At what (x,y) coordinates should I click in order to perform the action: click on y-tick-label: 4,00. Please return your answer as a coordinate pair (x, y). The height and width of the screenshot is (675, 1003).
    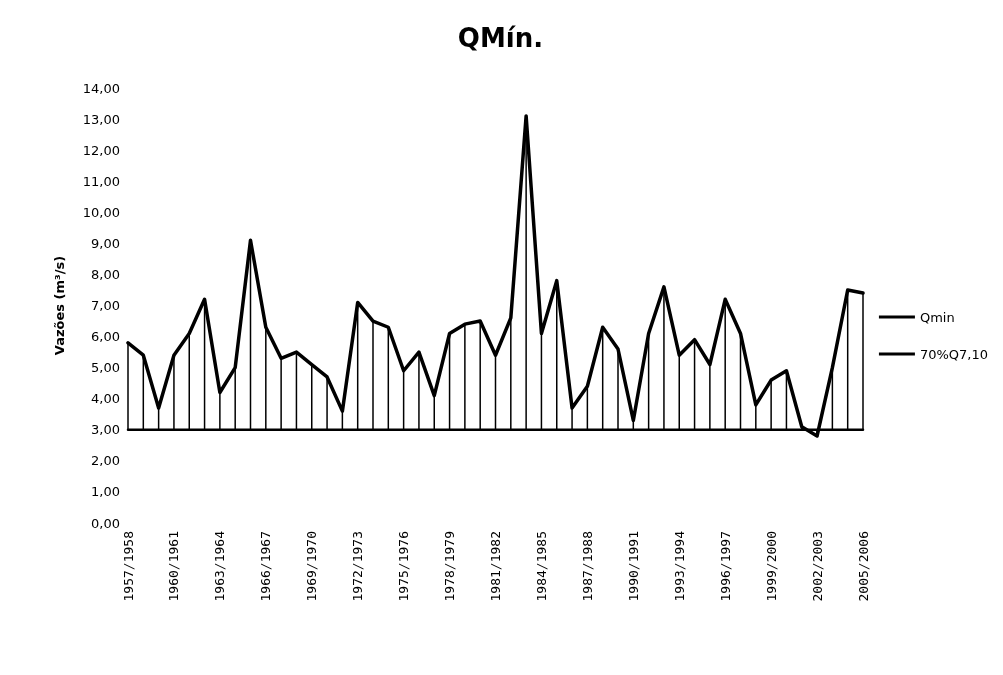
    Looking at the image, I should click on (105, 399).